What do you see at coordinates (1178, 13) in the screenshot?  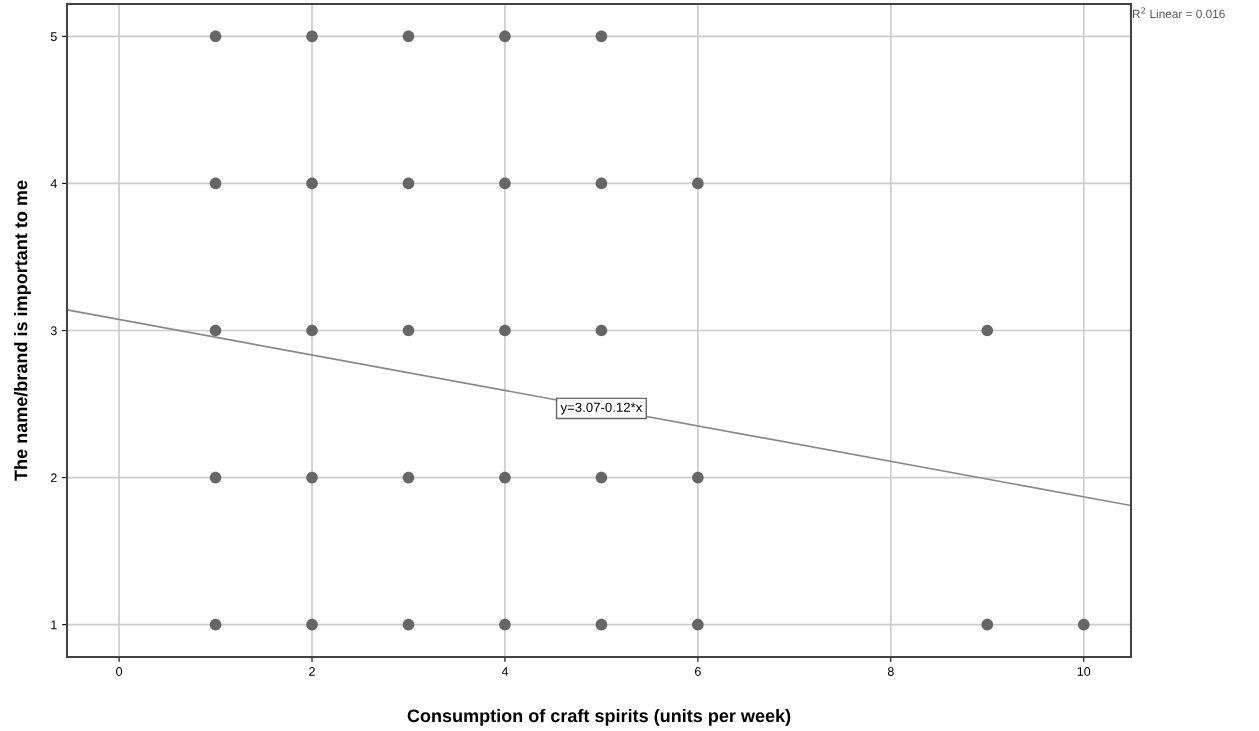 I see `text: R$^{2}$ Linear = 0.016` at bounding box center [1178, 13].